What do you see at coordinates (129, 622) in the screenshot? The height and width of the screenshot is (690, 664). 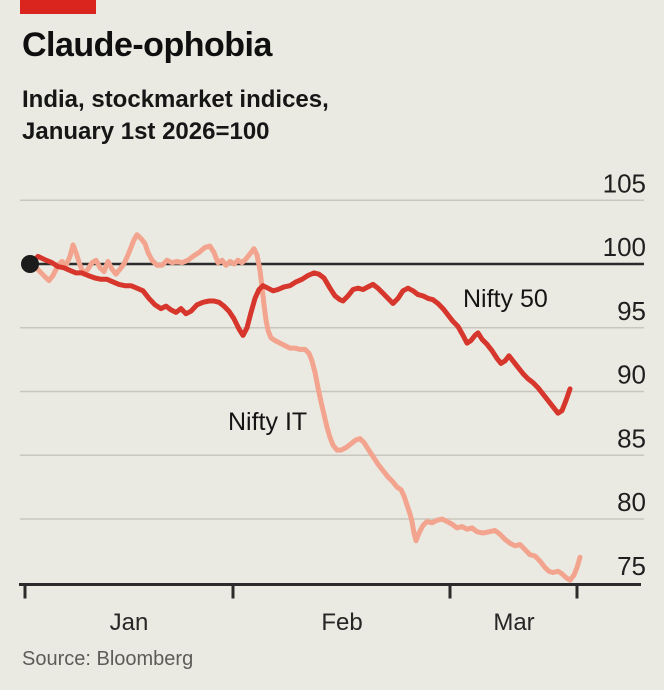 I see `x-month-label-jan: Jan` at bounding box center [129, 622].